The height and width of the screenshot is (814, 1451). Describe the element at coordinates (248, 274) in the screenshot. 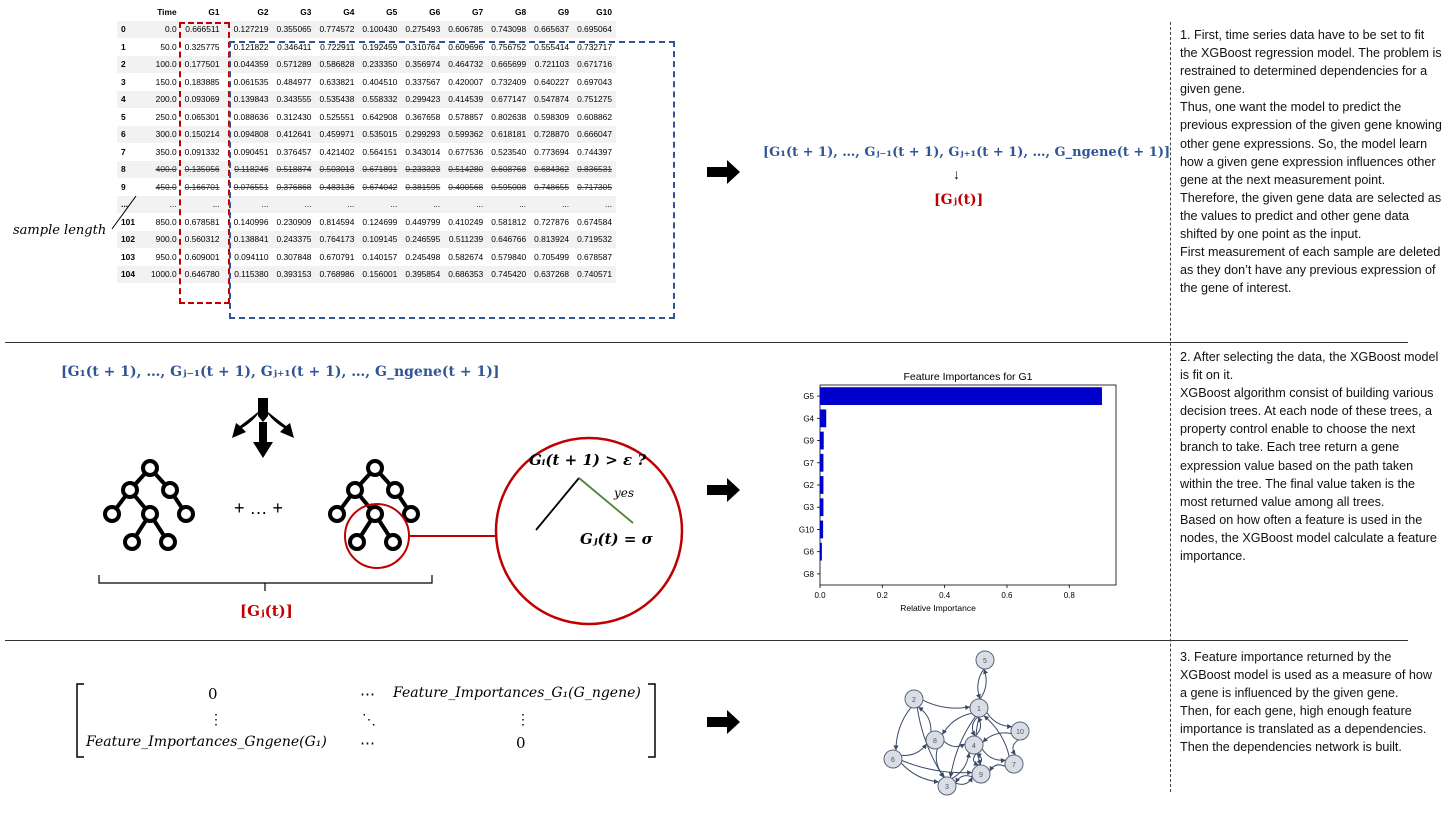

I see `table-cell: 0.115380` at that location.